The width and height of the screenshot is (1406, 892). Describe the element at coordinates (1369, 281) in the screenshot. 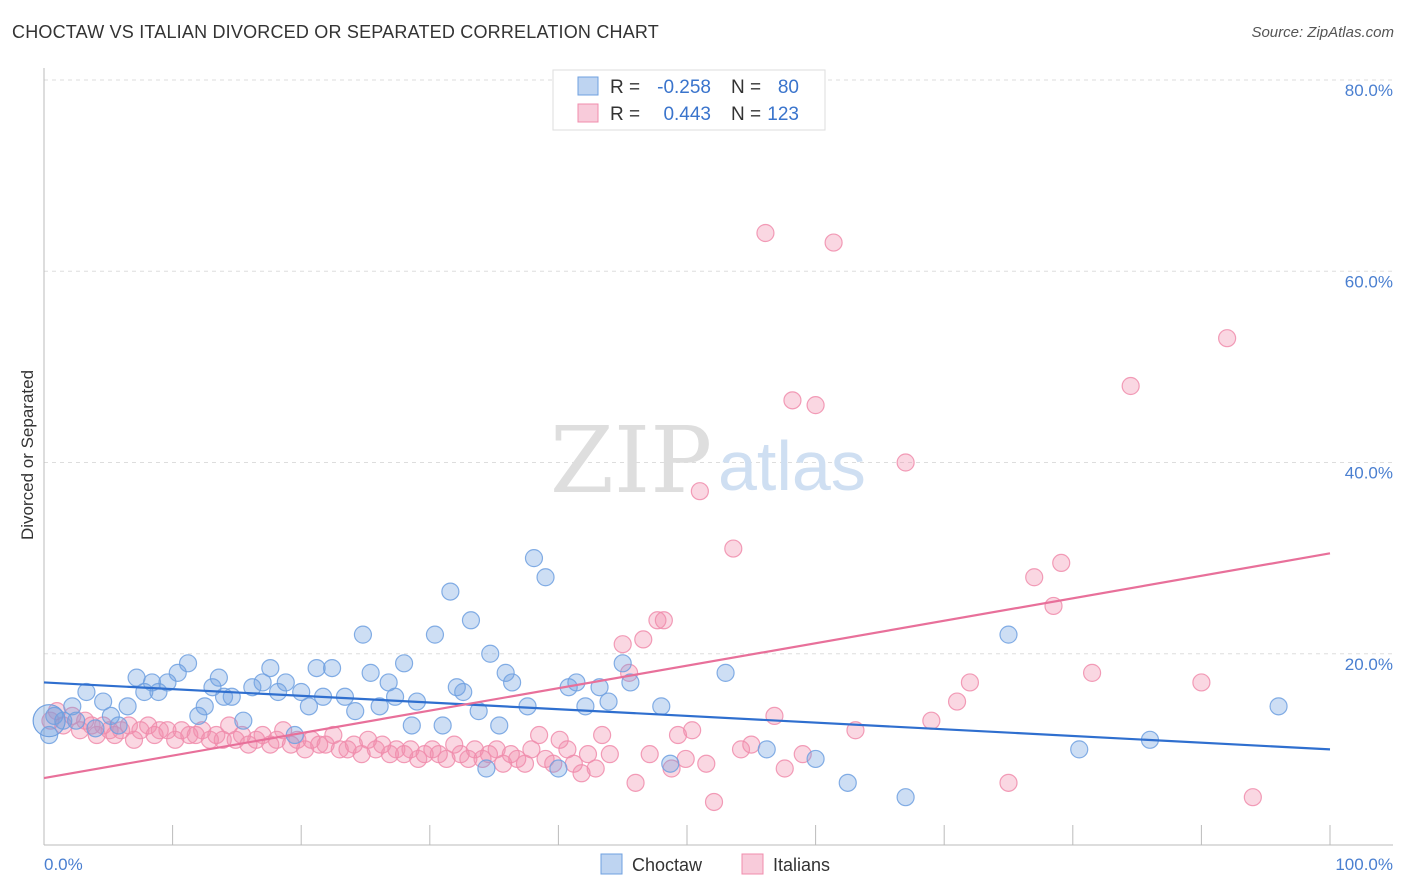

I see `y-tick-label-2: 60.0%` at that location.